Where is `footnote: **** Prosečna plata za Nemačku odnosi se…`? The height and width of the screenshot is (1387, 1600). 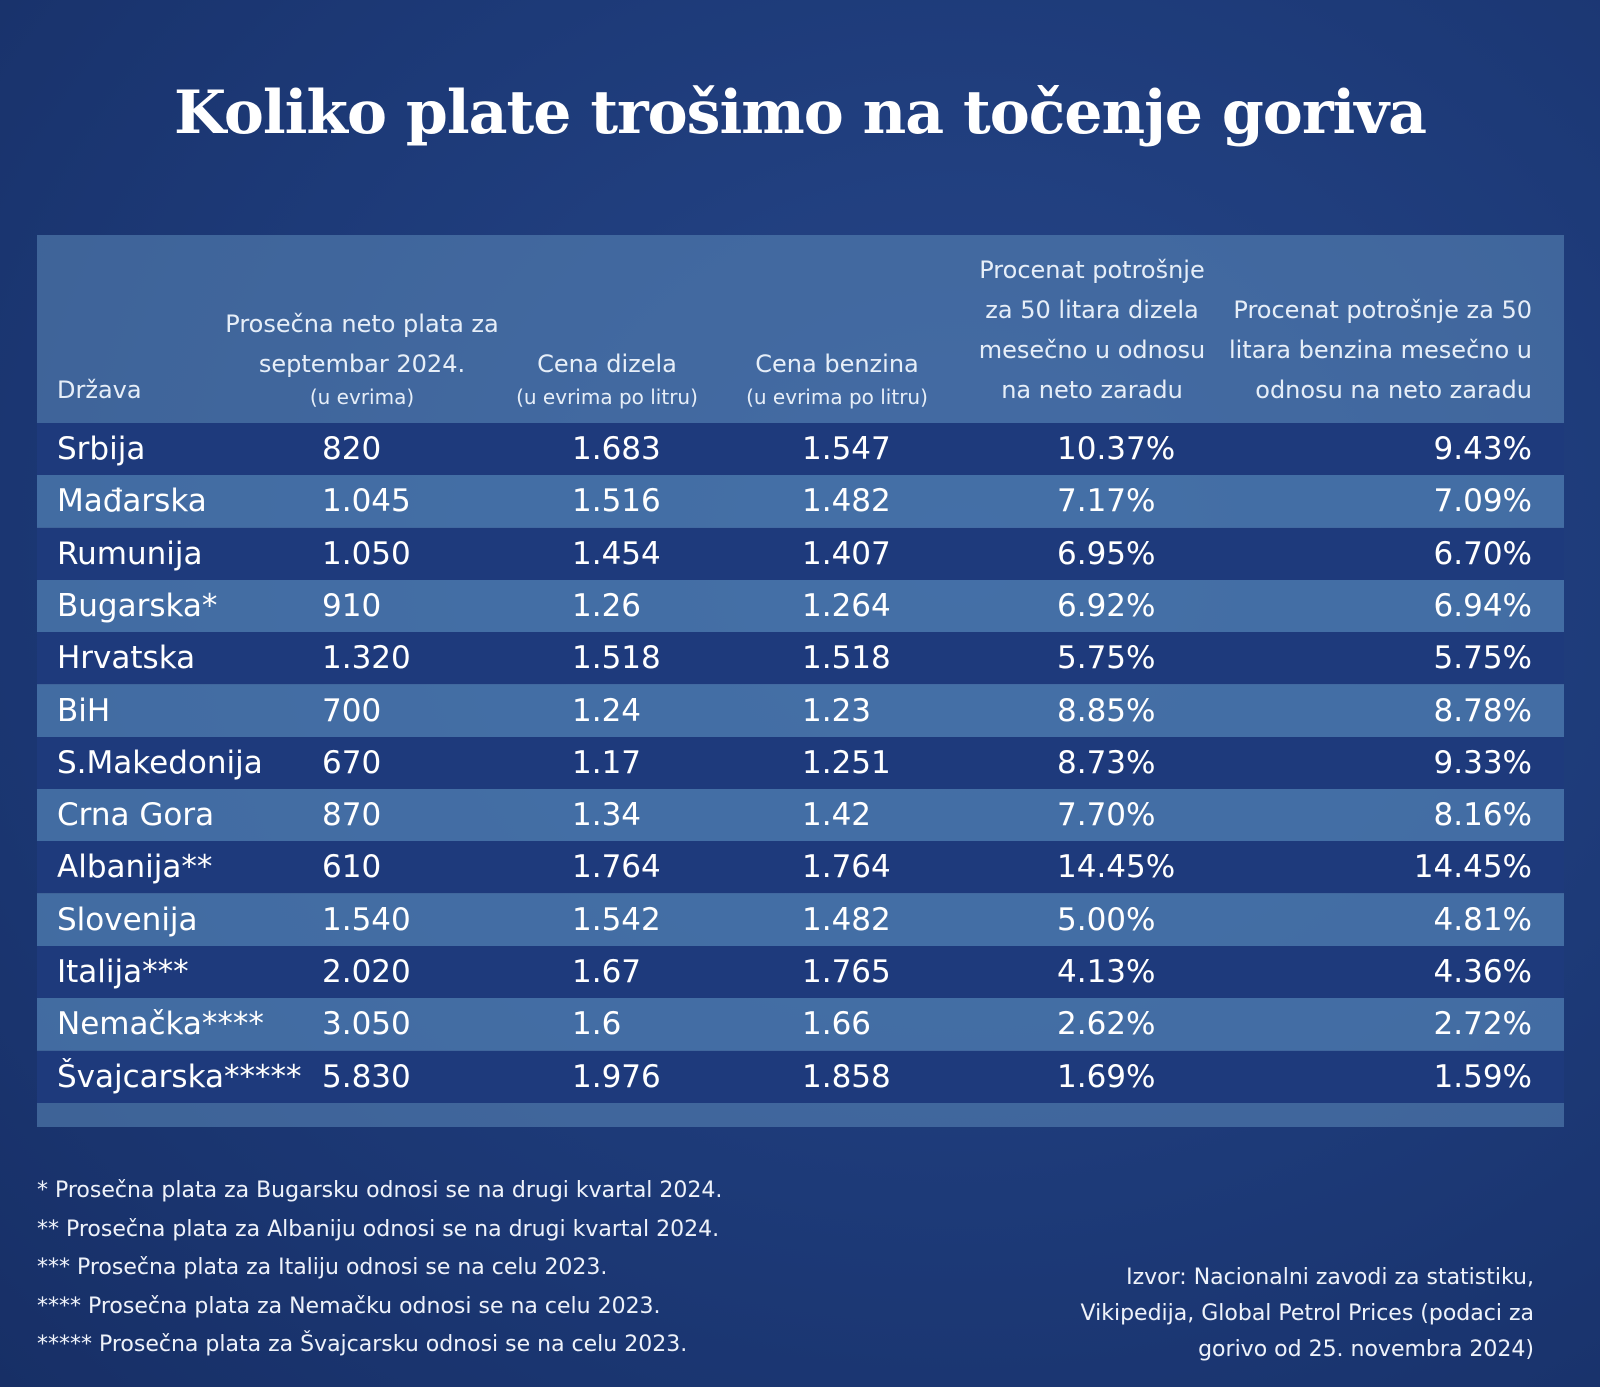
footnote: **** Prosečna plata za Nemačku odnosi se… is located at coordinates (349, 1306).